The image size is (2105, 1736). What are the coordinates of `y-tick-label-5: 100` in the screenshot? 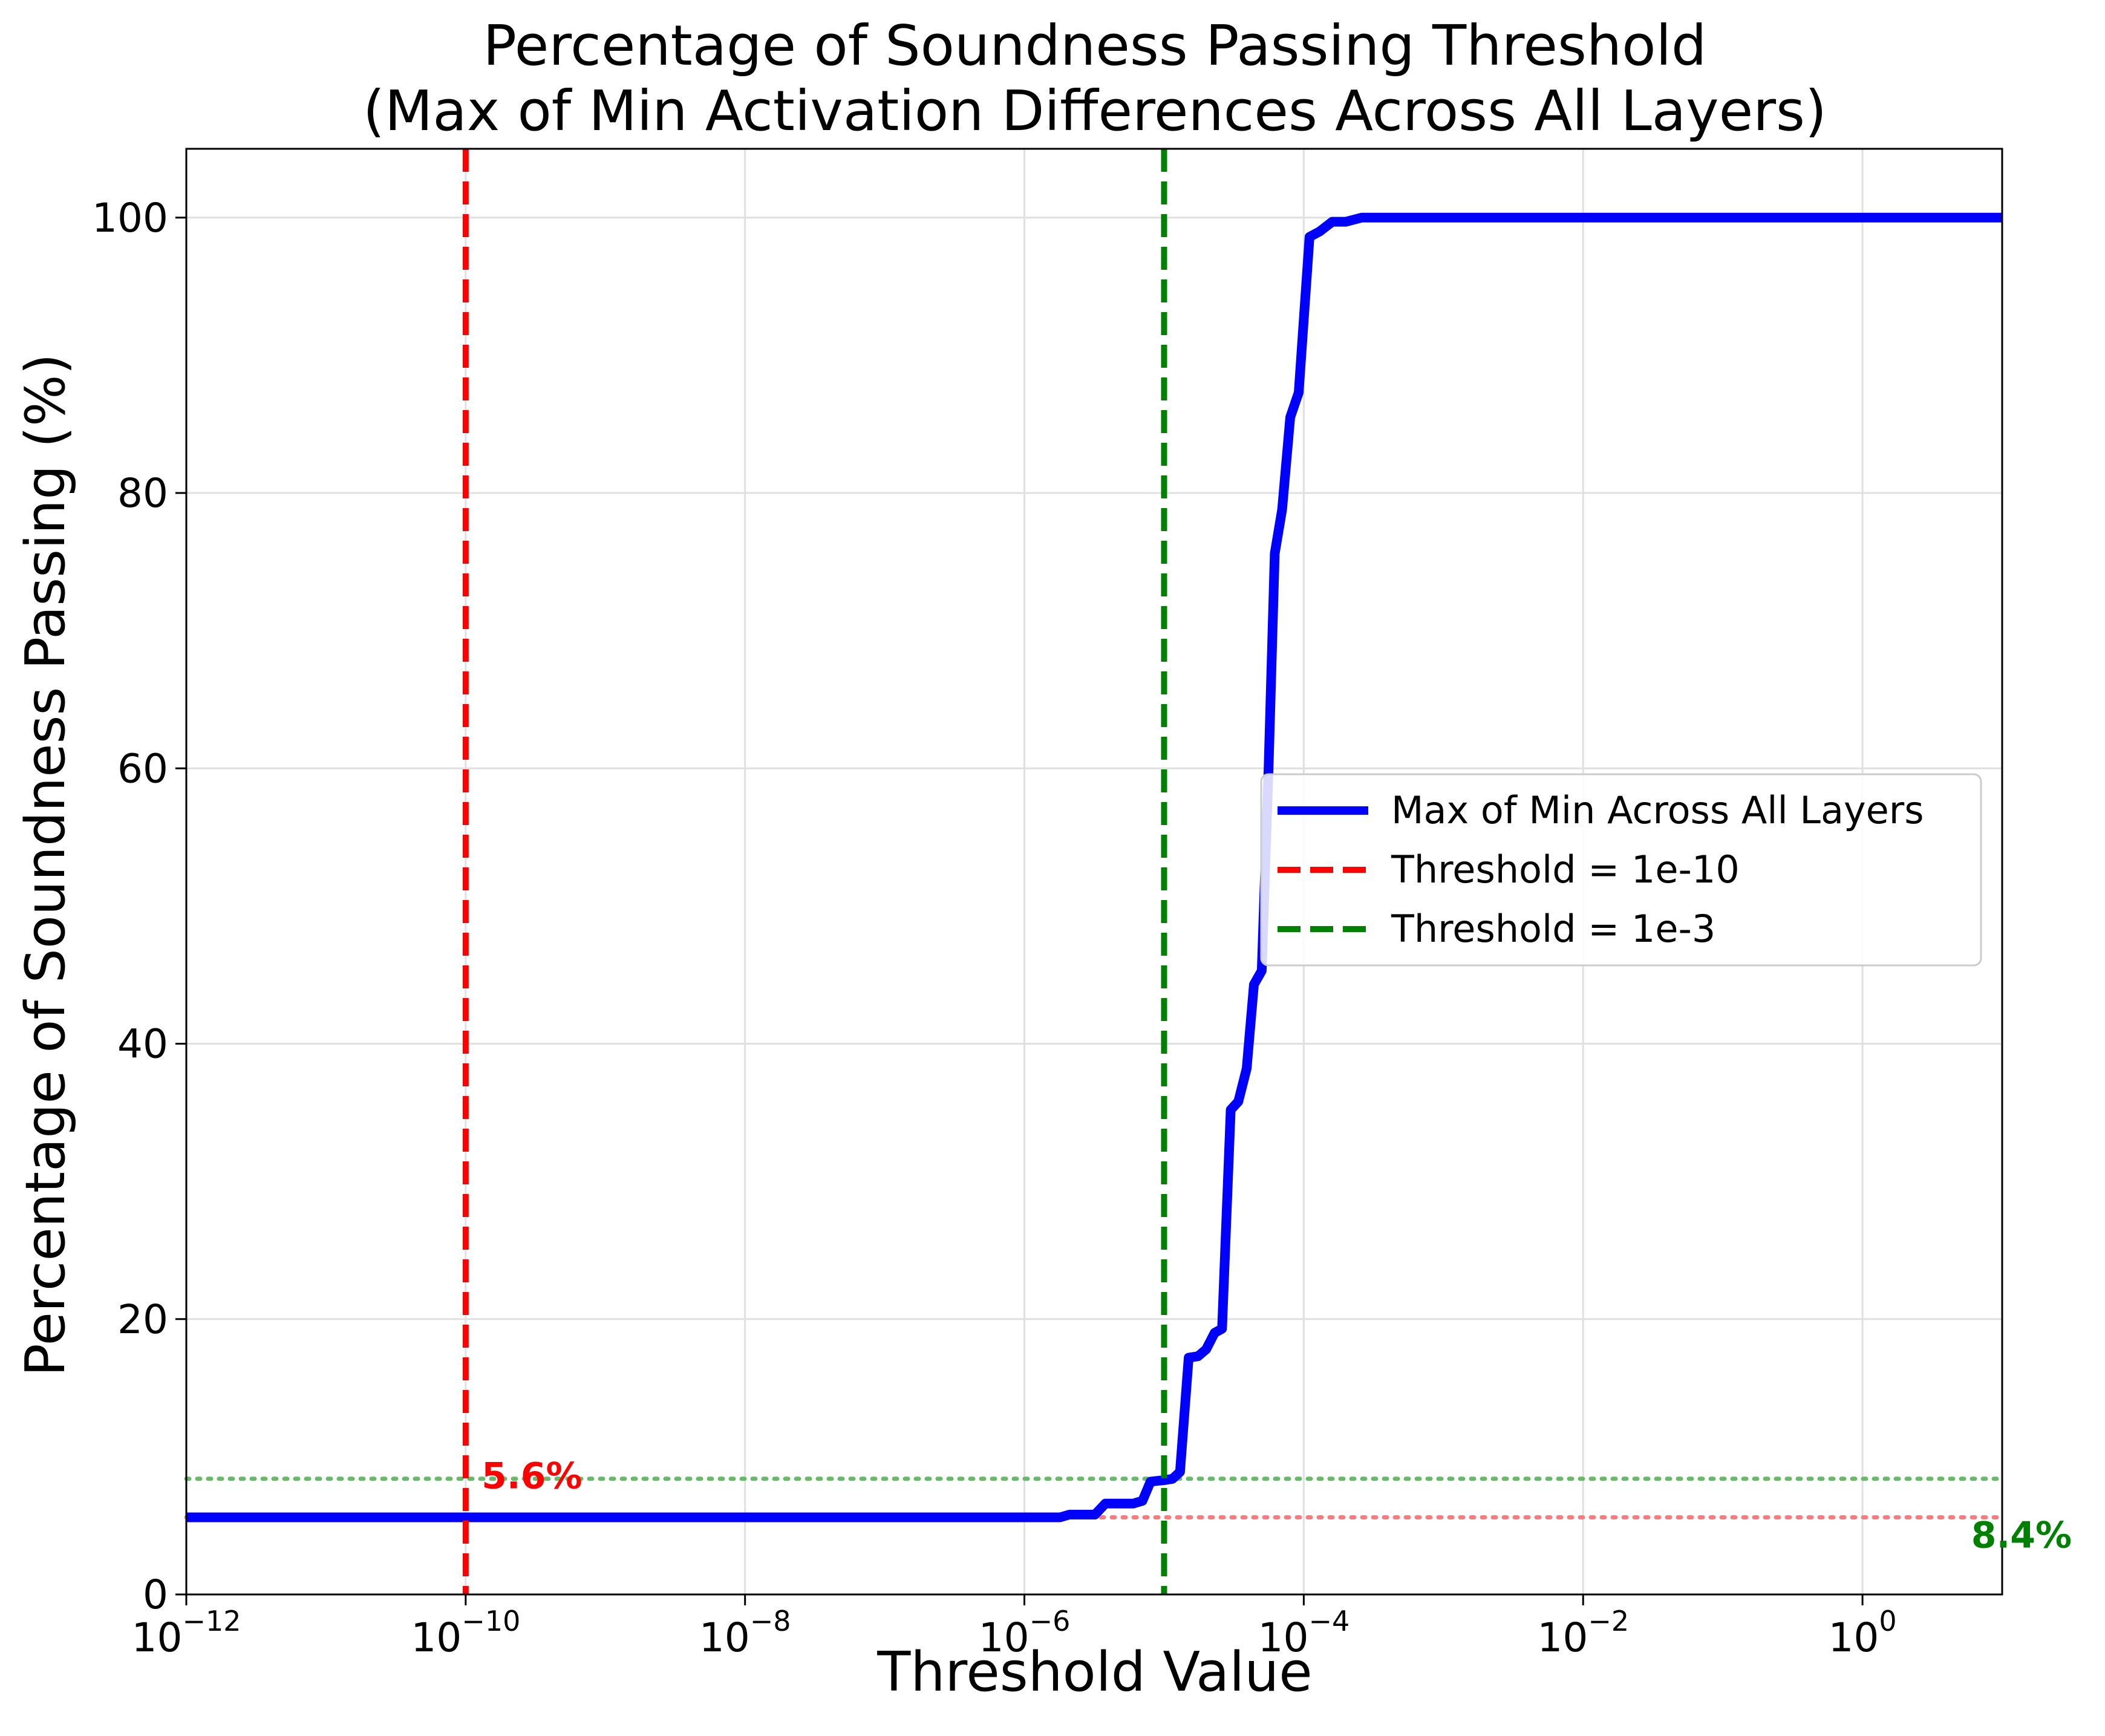 It's located at (130, 218).